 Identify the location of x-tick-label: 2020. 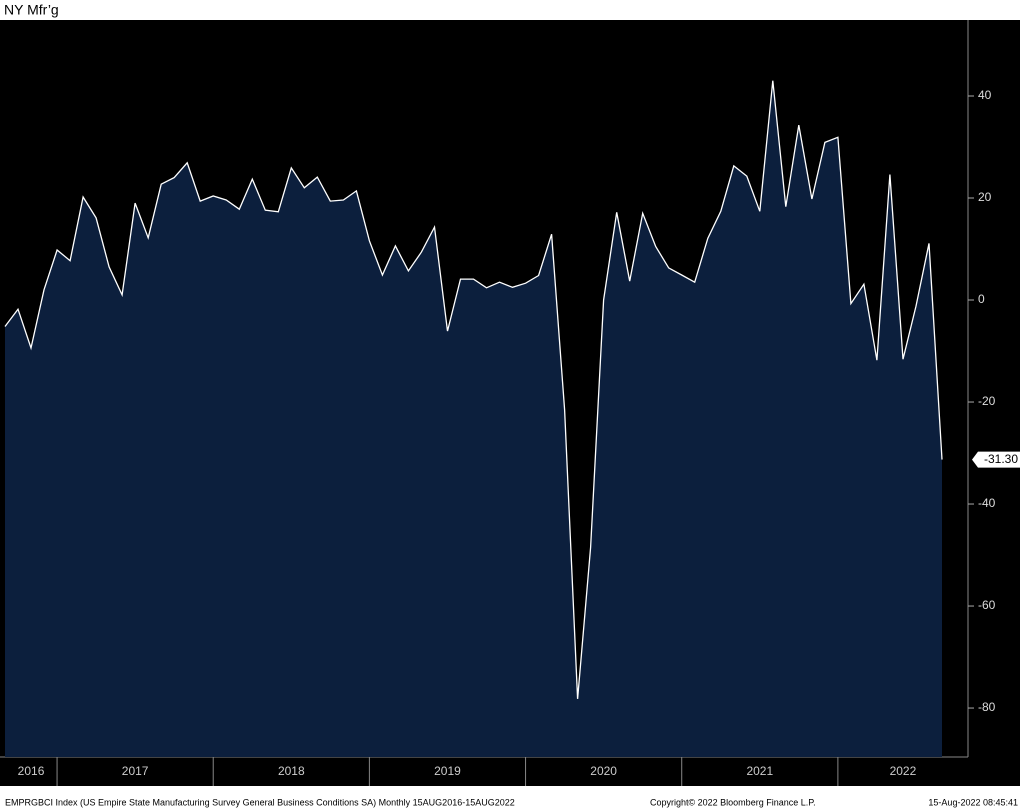
(603, 771).